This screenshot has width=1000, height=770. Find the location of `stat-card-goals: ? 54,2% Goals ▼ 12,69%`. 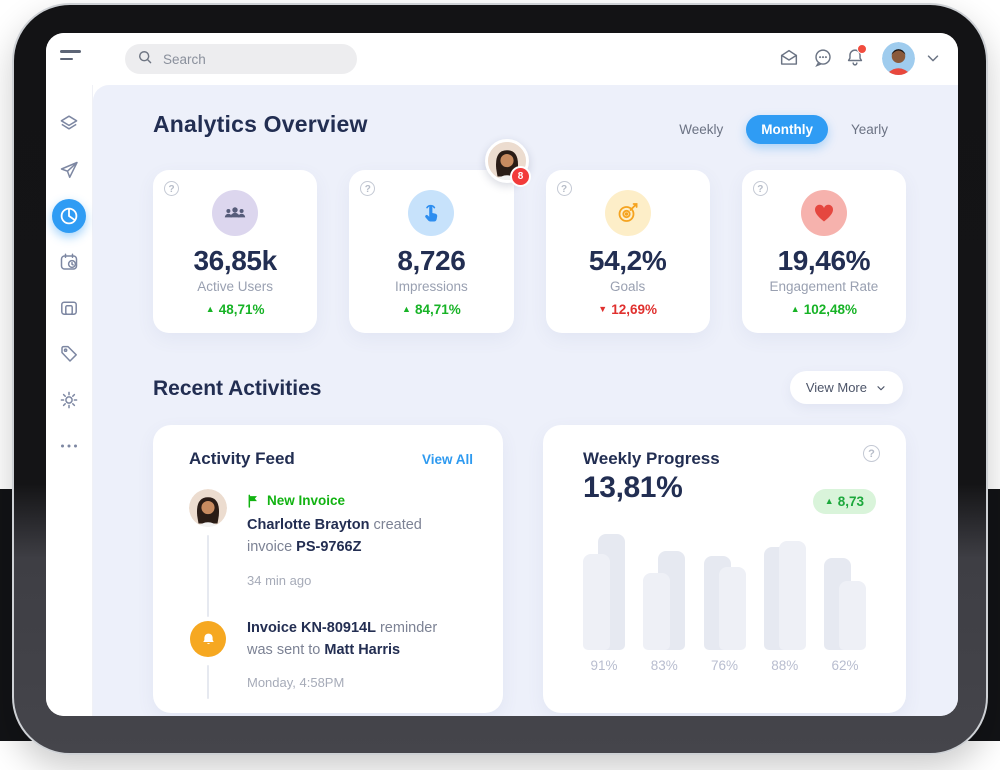

stat-card-goals: ? 54,2% Goals ▼ 12,69% is located at coordinates (627, 251).